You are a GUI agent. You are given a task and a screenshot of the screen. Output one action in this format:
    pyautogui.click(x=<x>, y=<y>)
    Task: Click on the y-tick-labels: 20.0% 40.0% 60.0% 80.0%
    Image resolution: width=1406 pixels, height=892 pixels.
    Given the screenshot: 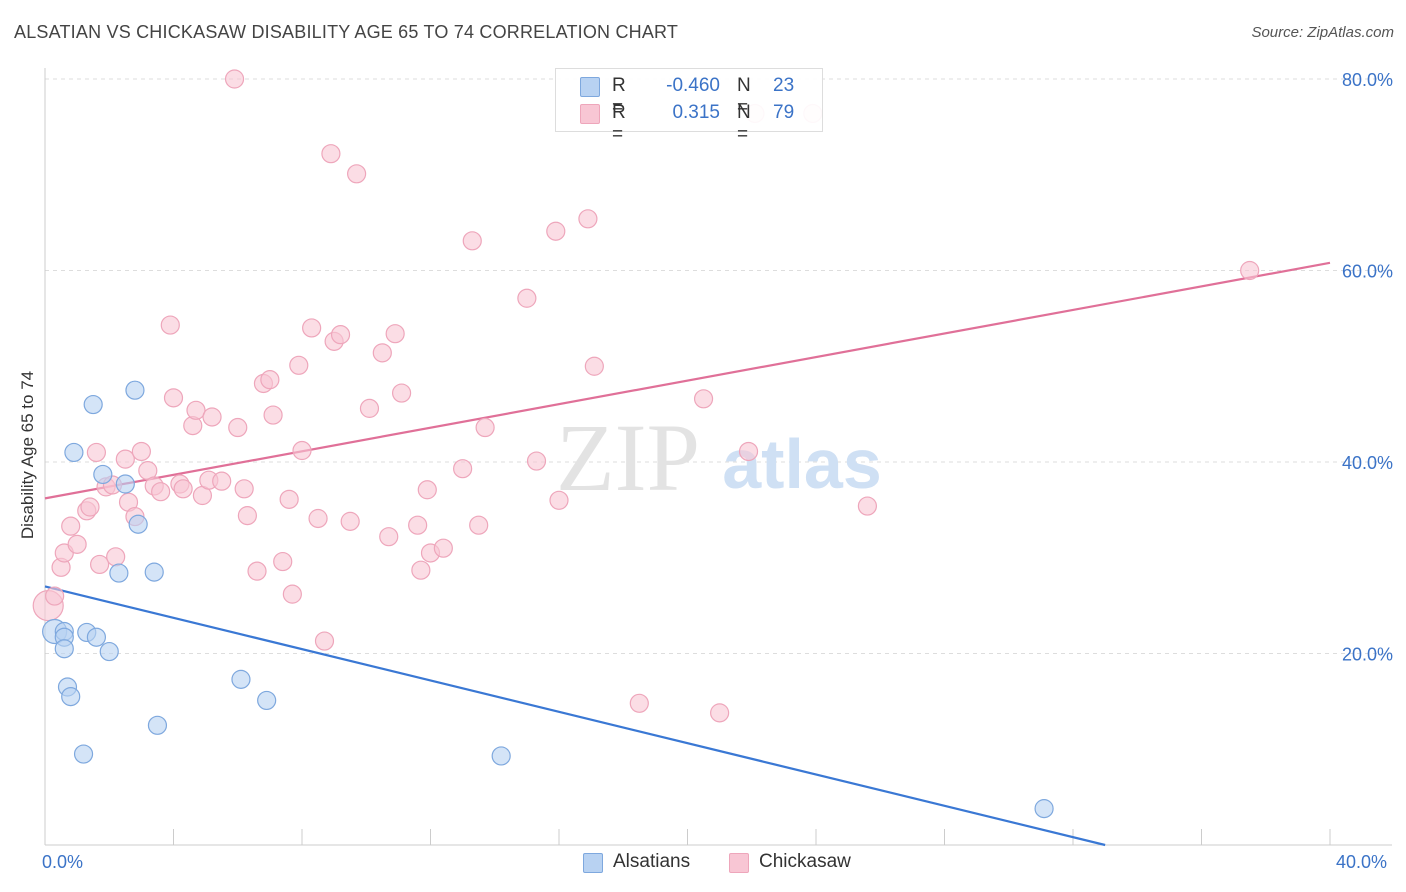 What is the action you would take?
    pyautogui.click(x=1367, y=367)
    